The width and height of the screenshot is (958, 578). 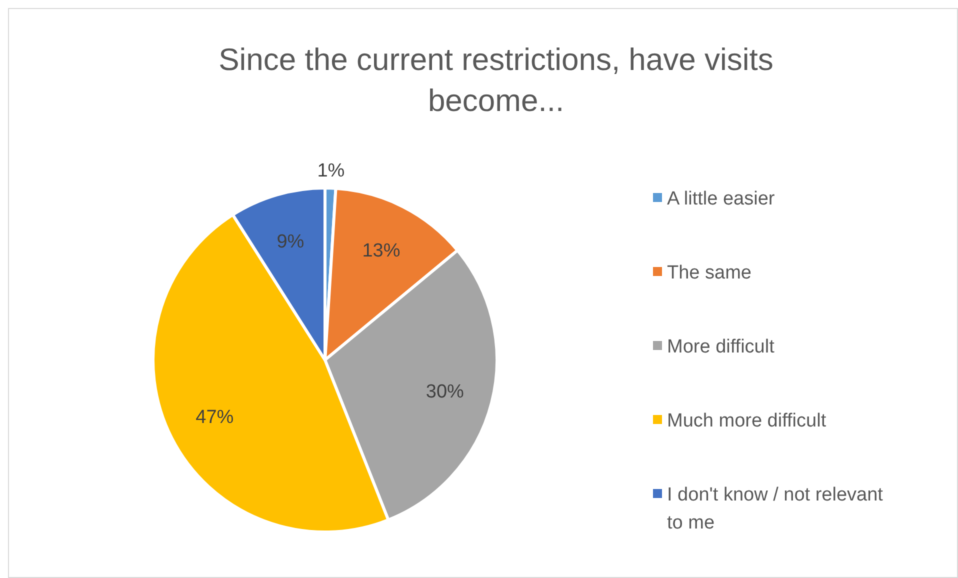 What do you see at coordinates (290, 242) in the screenshot?
I see `data-label: 9%` at bounding box center [290, 242].